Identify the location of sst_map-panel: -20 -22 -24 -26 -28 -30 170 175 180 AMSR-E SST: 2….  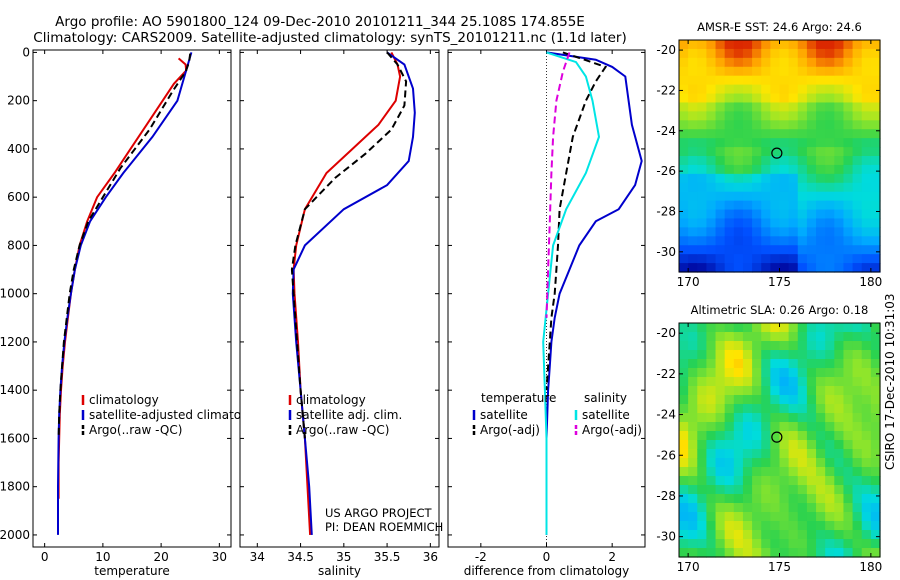
(769, 154).